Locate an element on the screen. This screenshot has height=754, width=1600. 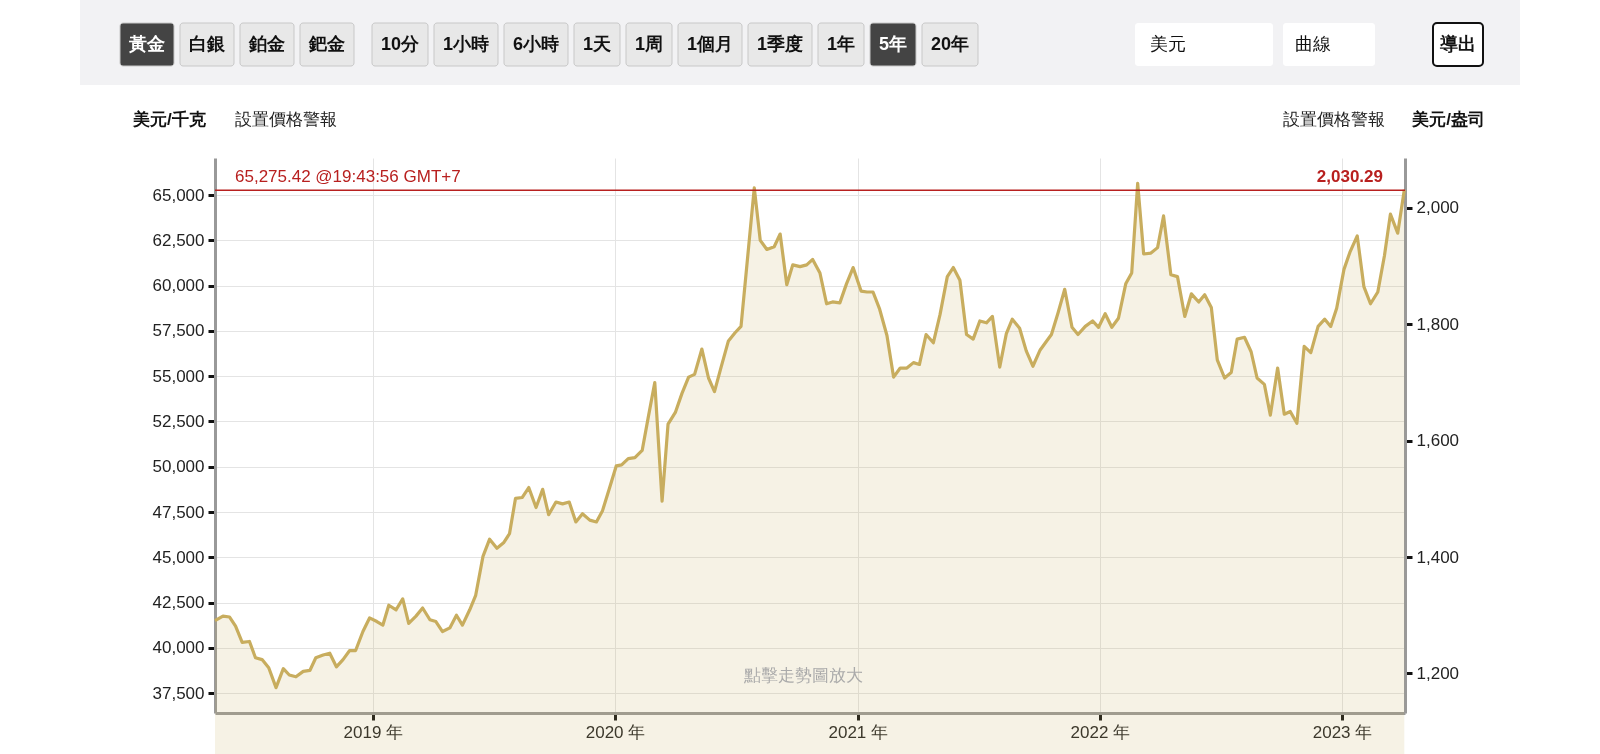
text: 1季度 is located at coordinates (780, 44).